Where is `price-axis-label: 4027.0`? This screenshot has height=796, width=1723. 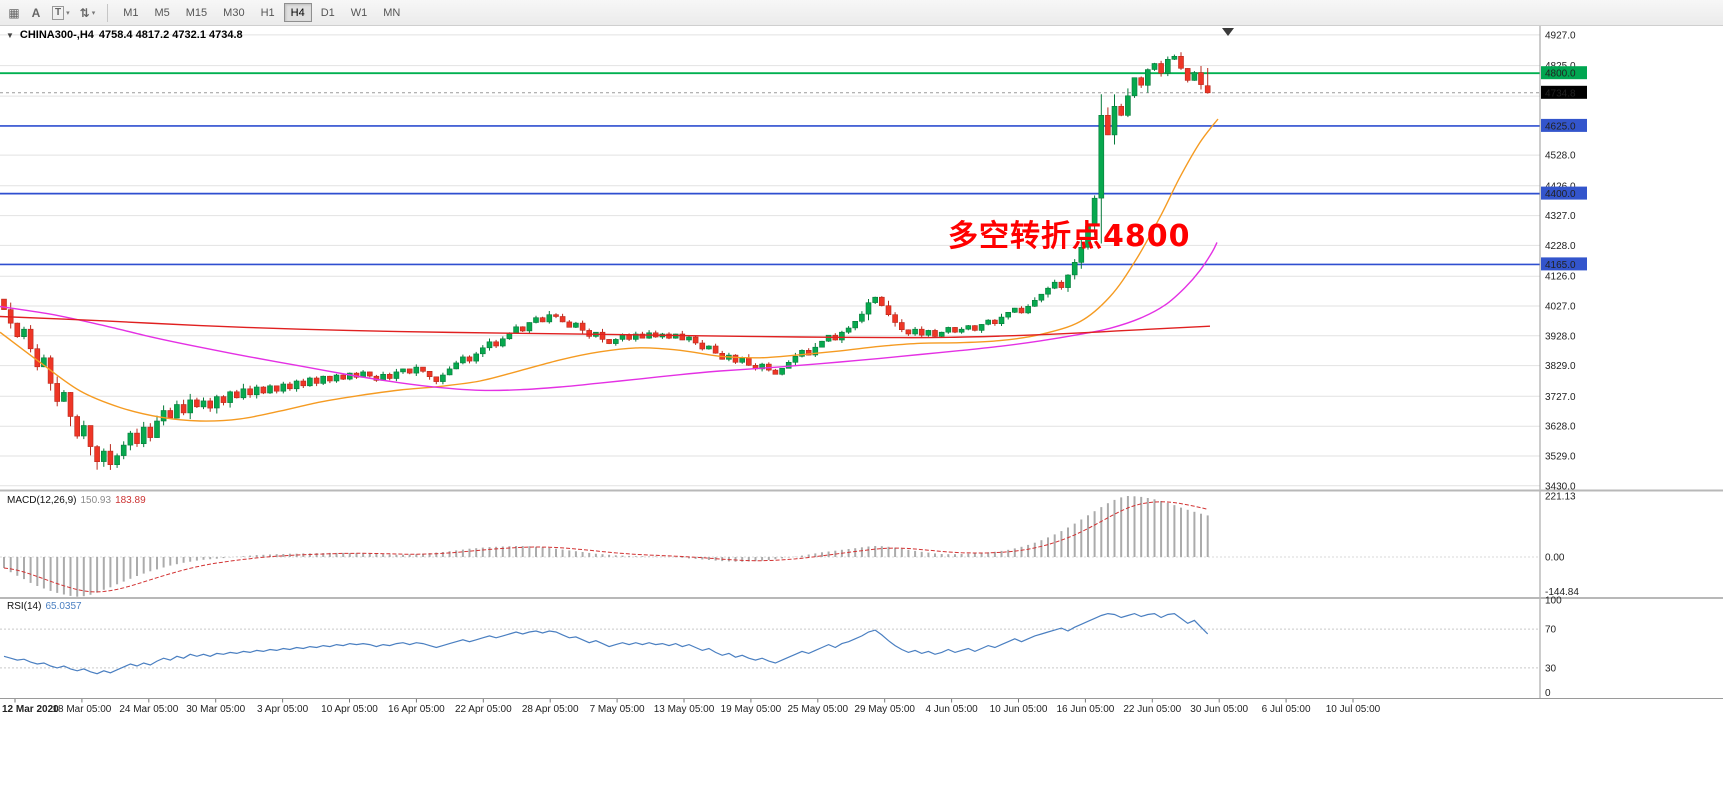
price-axis-label: 4027.0 is located at coordinates (1560, 307).